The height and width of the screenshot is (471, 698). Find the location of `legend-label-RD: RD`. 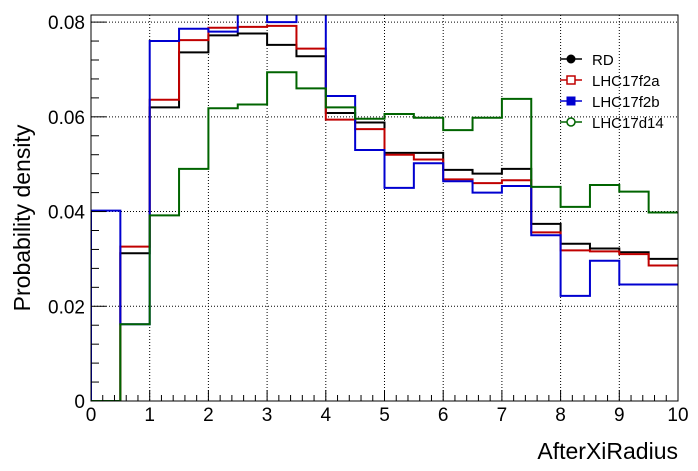

legend-label-RD: RD is located at coordinates (603, 60).